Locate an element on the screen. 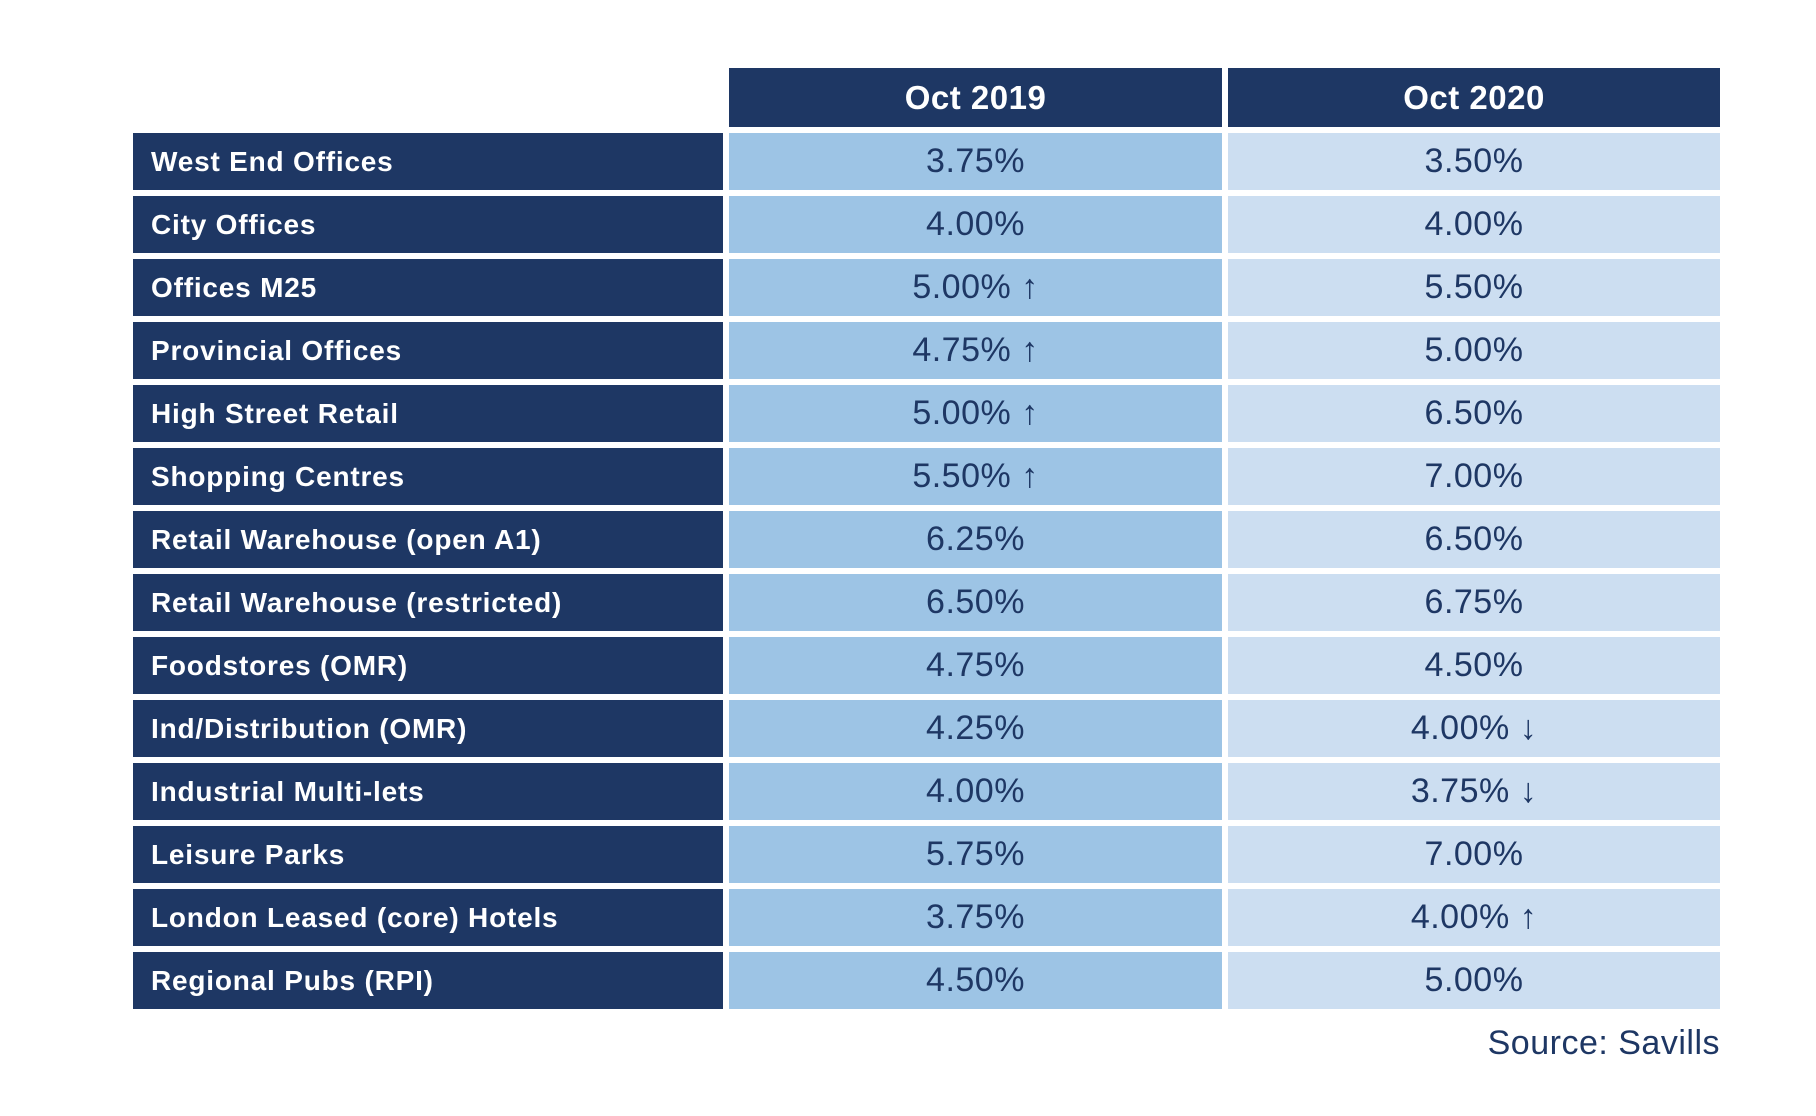  value-cell-oct2019: 6.25% is located at coordinates (975, 539).